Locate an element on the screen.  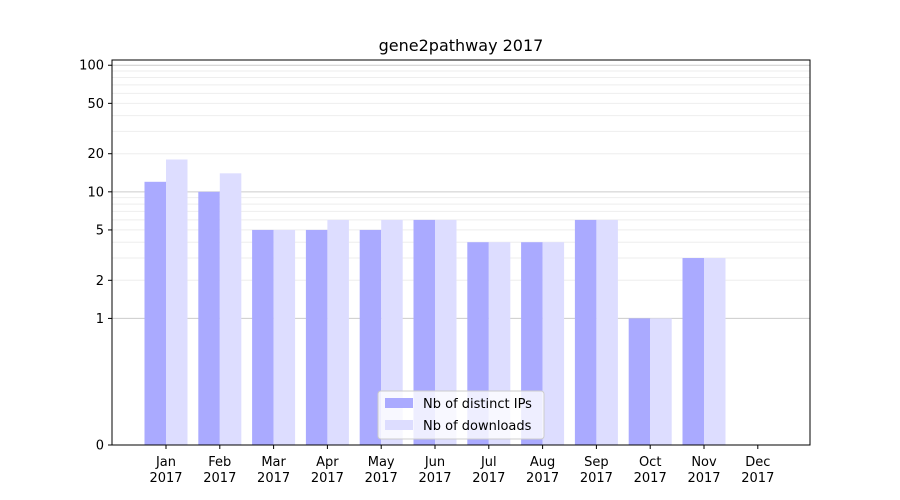
bar-distinct-ips-oct is located at coordinates (639, 381).